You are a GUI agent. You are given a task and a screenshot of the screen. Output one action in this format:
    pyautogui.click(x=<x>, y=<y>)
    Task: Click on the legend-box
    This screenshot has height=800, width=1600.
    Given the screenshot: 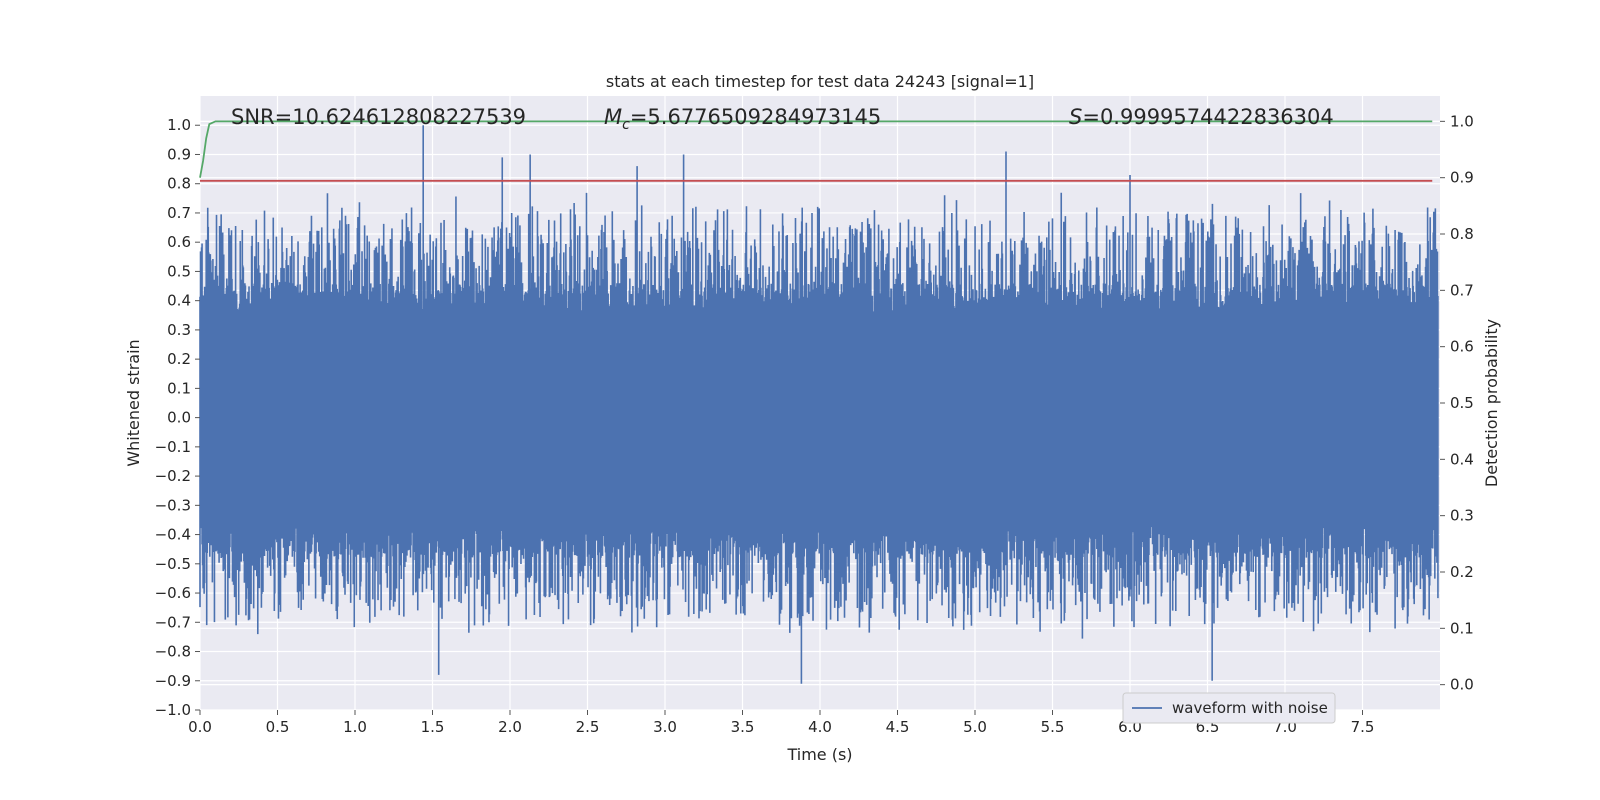 What is the action you would take?
    pyautogui.click(x=1229, y=708)
    